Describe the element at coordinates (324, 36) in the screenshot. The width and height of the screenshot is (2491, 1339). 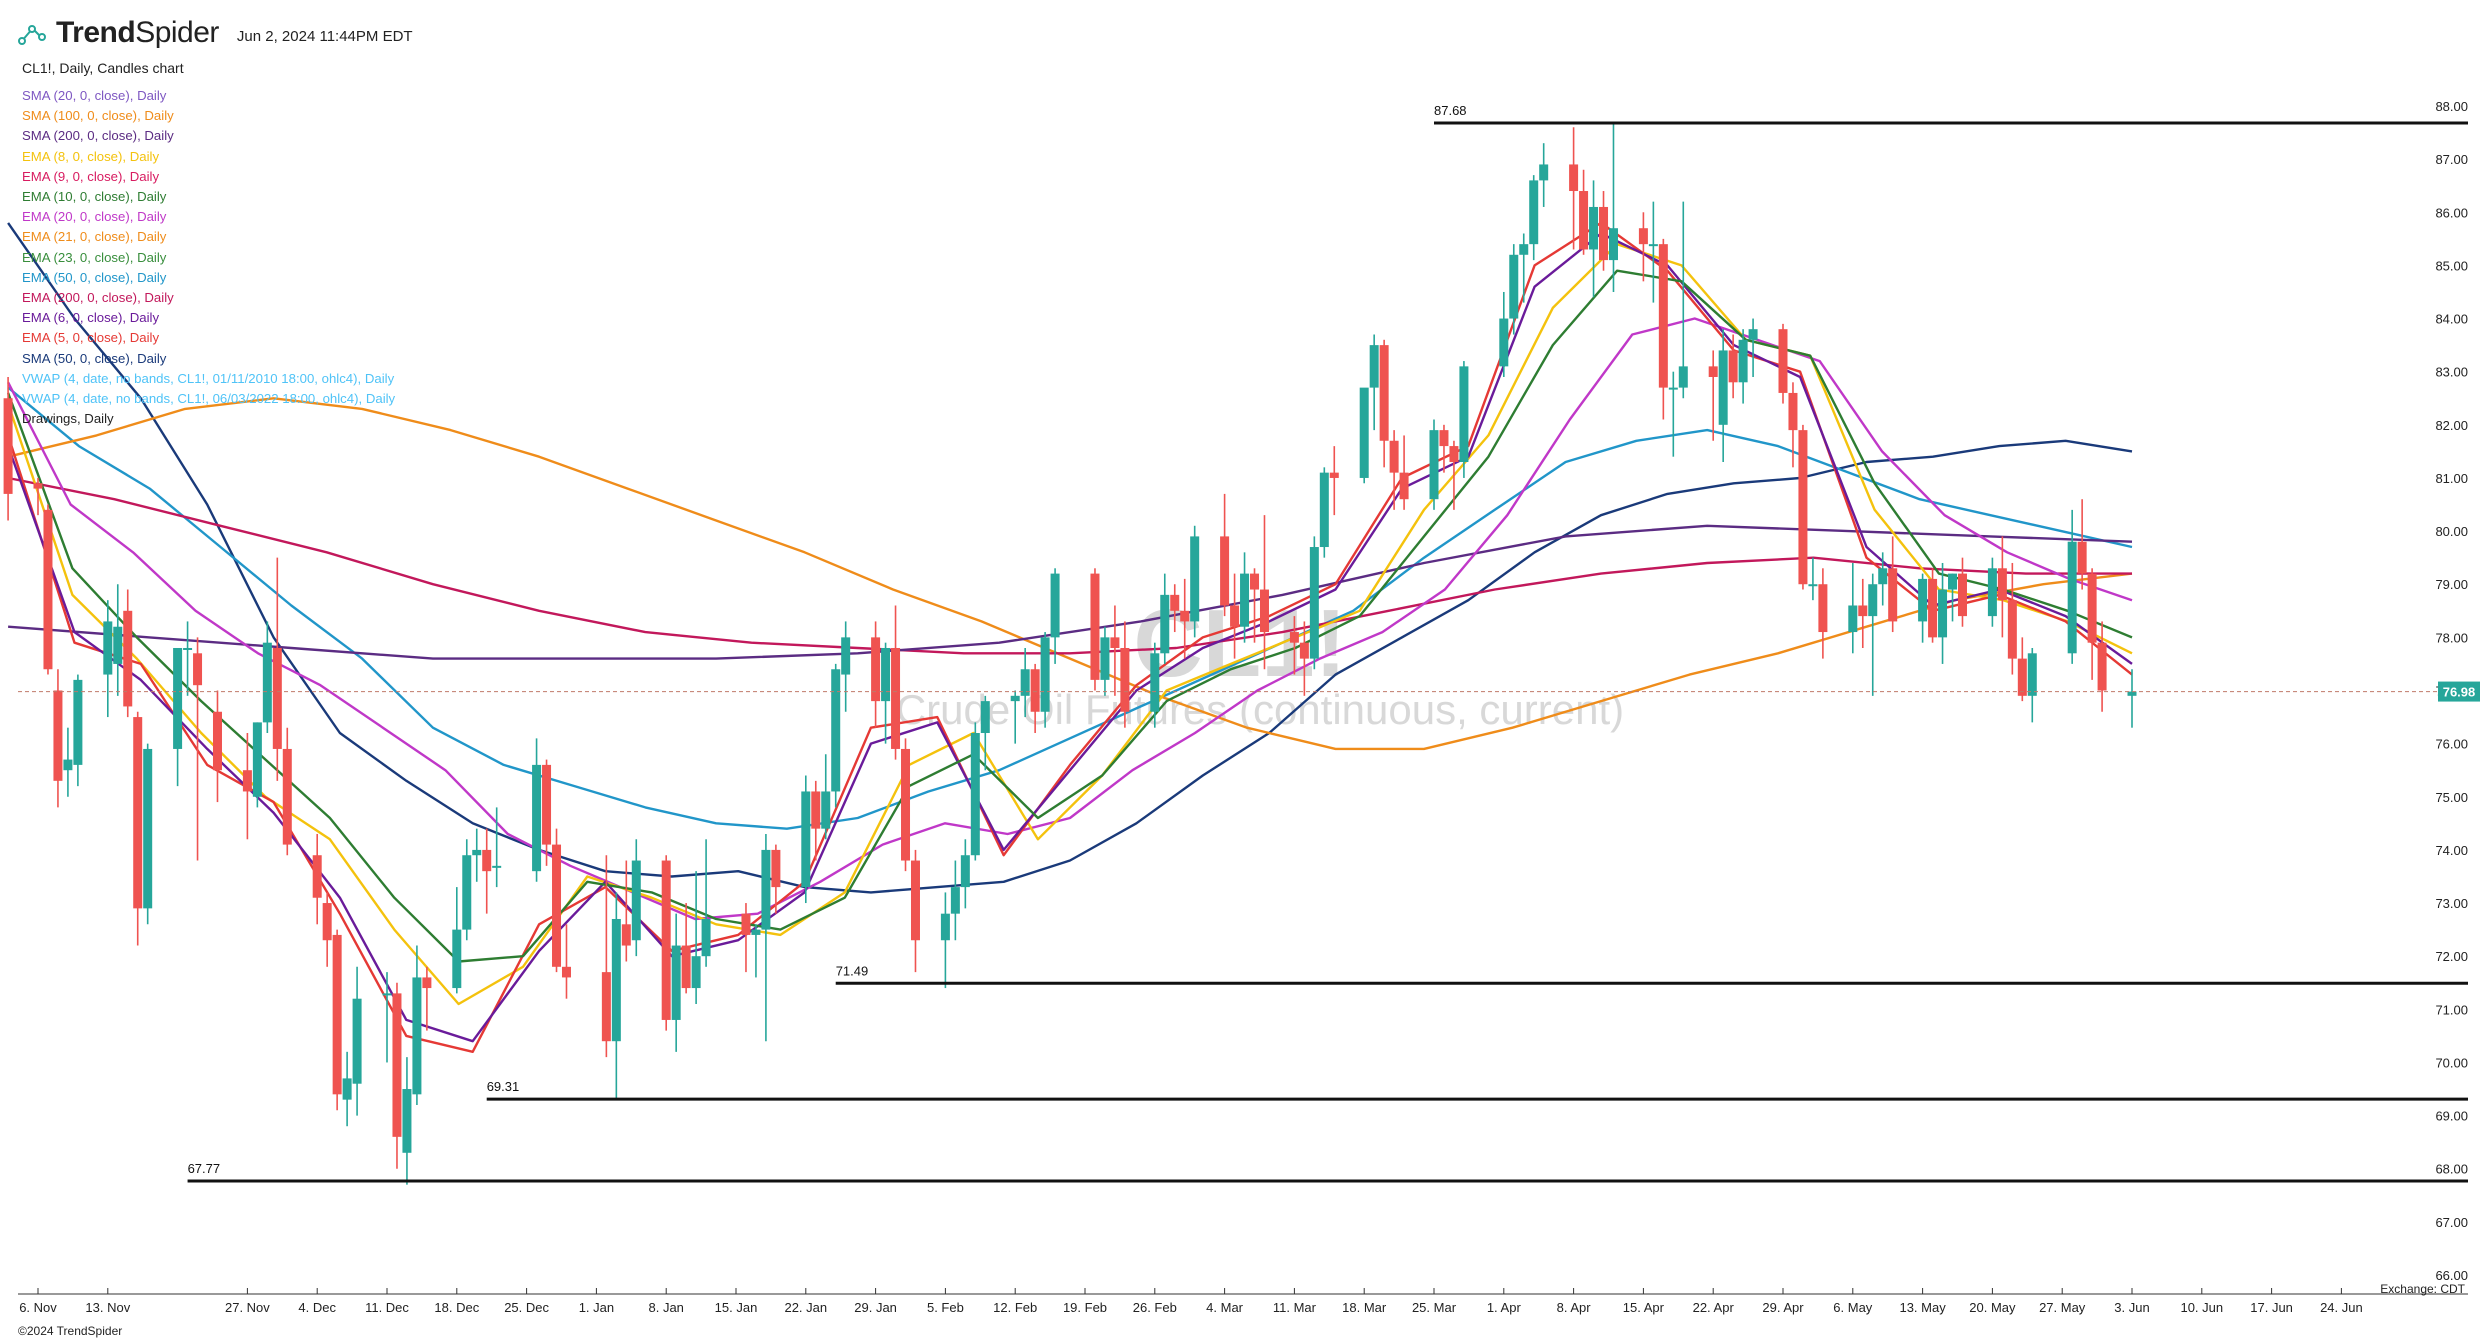
I see `chart-timestamp: Jun 2, 2024 11:44PM EDT` at that location.